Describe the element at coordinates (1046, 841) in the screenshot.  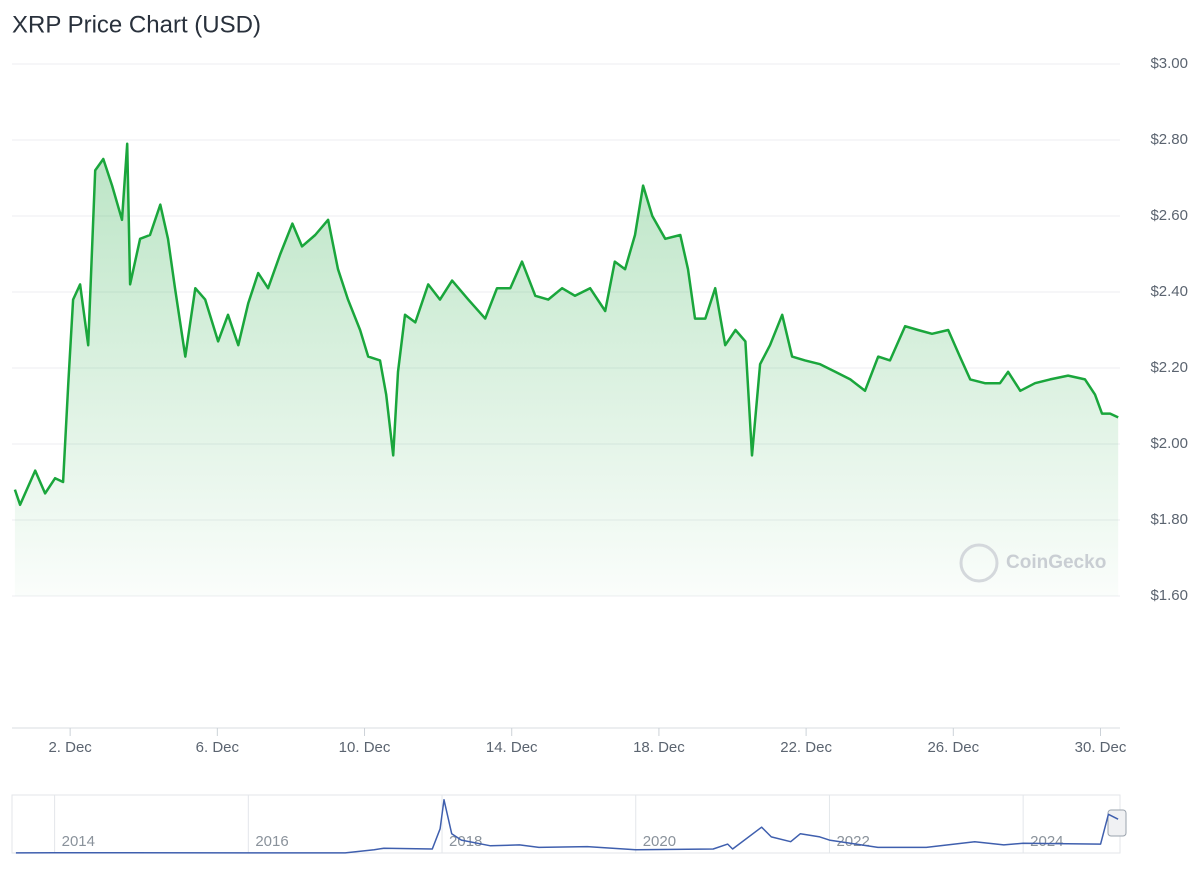
I see `x-tick-label: 2024` at that location.